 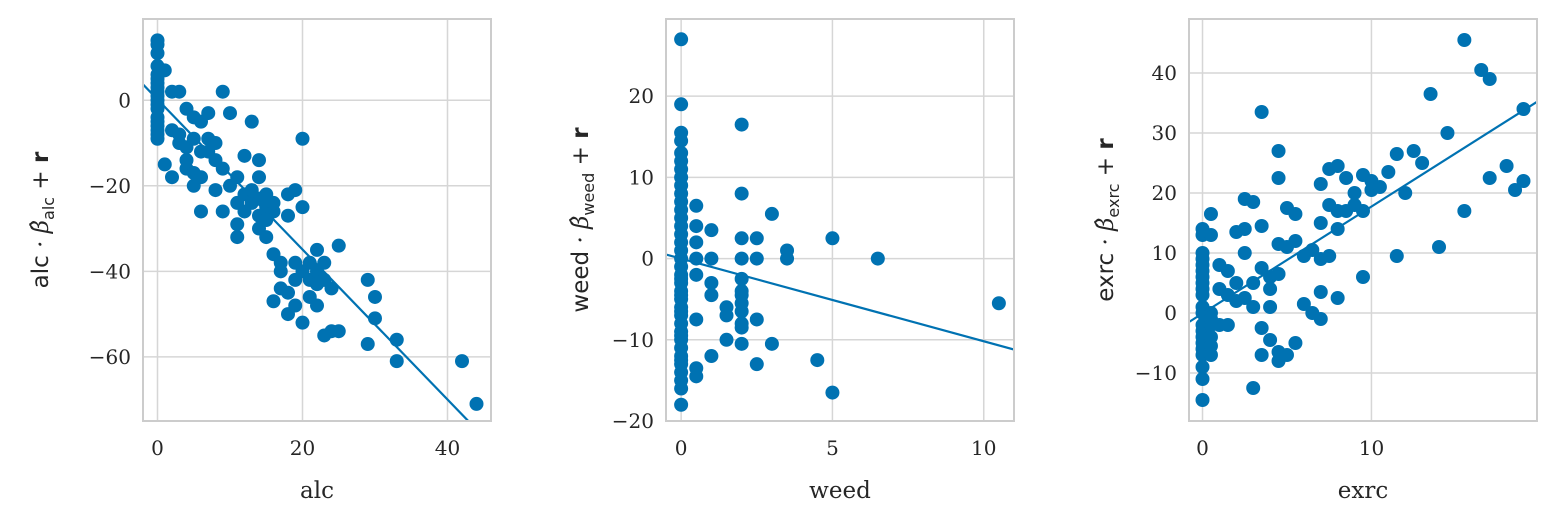 What do you see at coordinates (110, 357) in the screenshot?
I see `y-tick-label: −60` at bounding box center [110, 357].